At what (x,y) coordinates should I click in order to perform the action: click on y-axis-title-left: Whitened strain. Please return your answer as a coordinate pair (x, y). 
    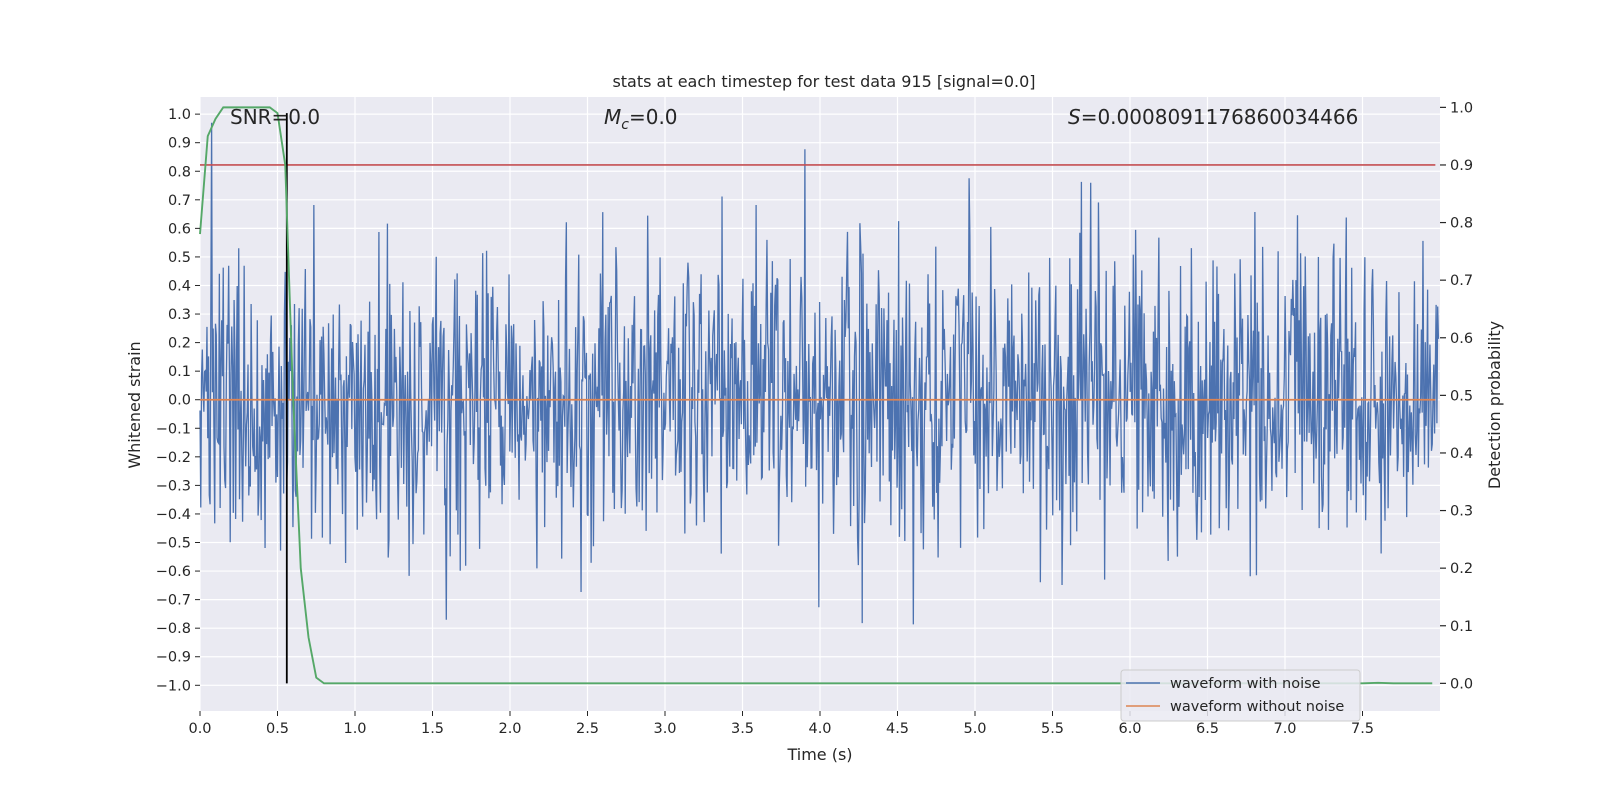
    Looking at the image, I should click on (134, 404).